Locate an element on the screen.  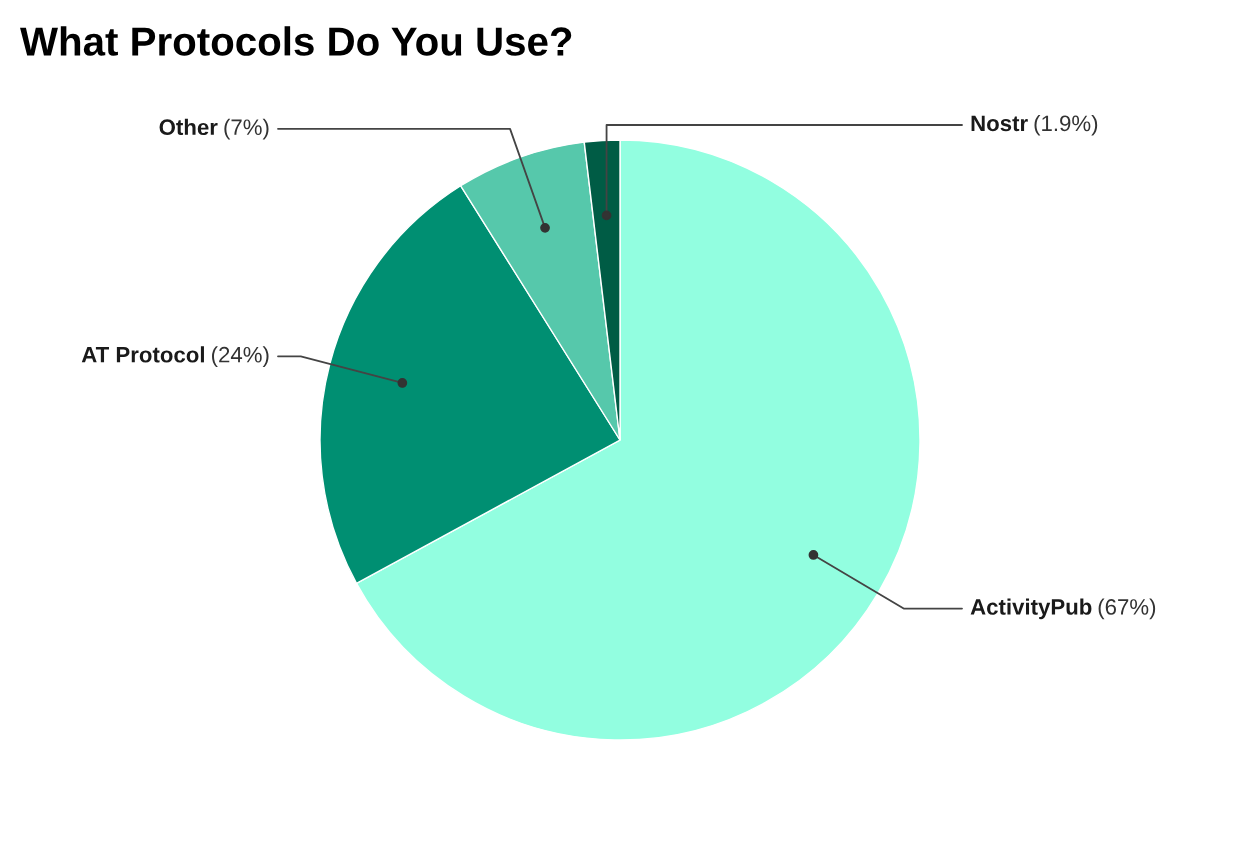
data-label: (1.9%) is located at coordinates (1066, 125).